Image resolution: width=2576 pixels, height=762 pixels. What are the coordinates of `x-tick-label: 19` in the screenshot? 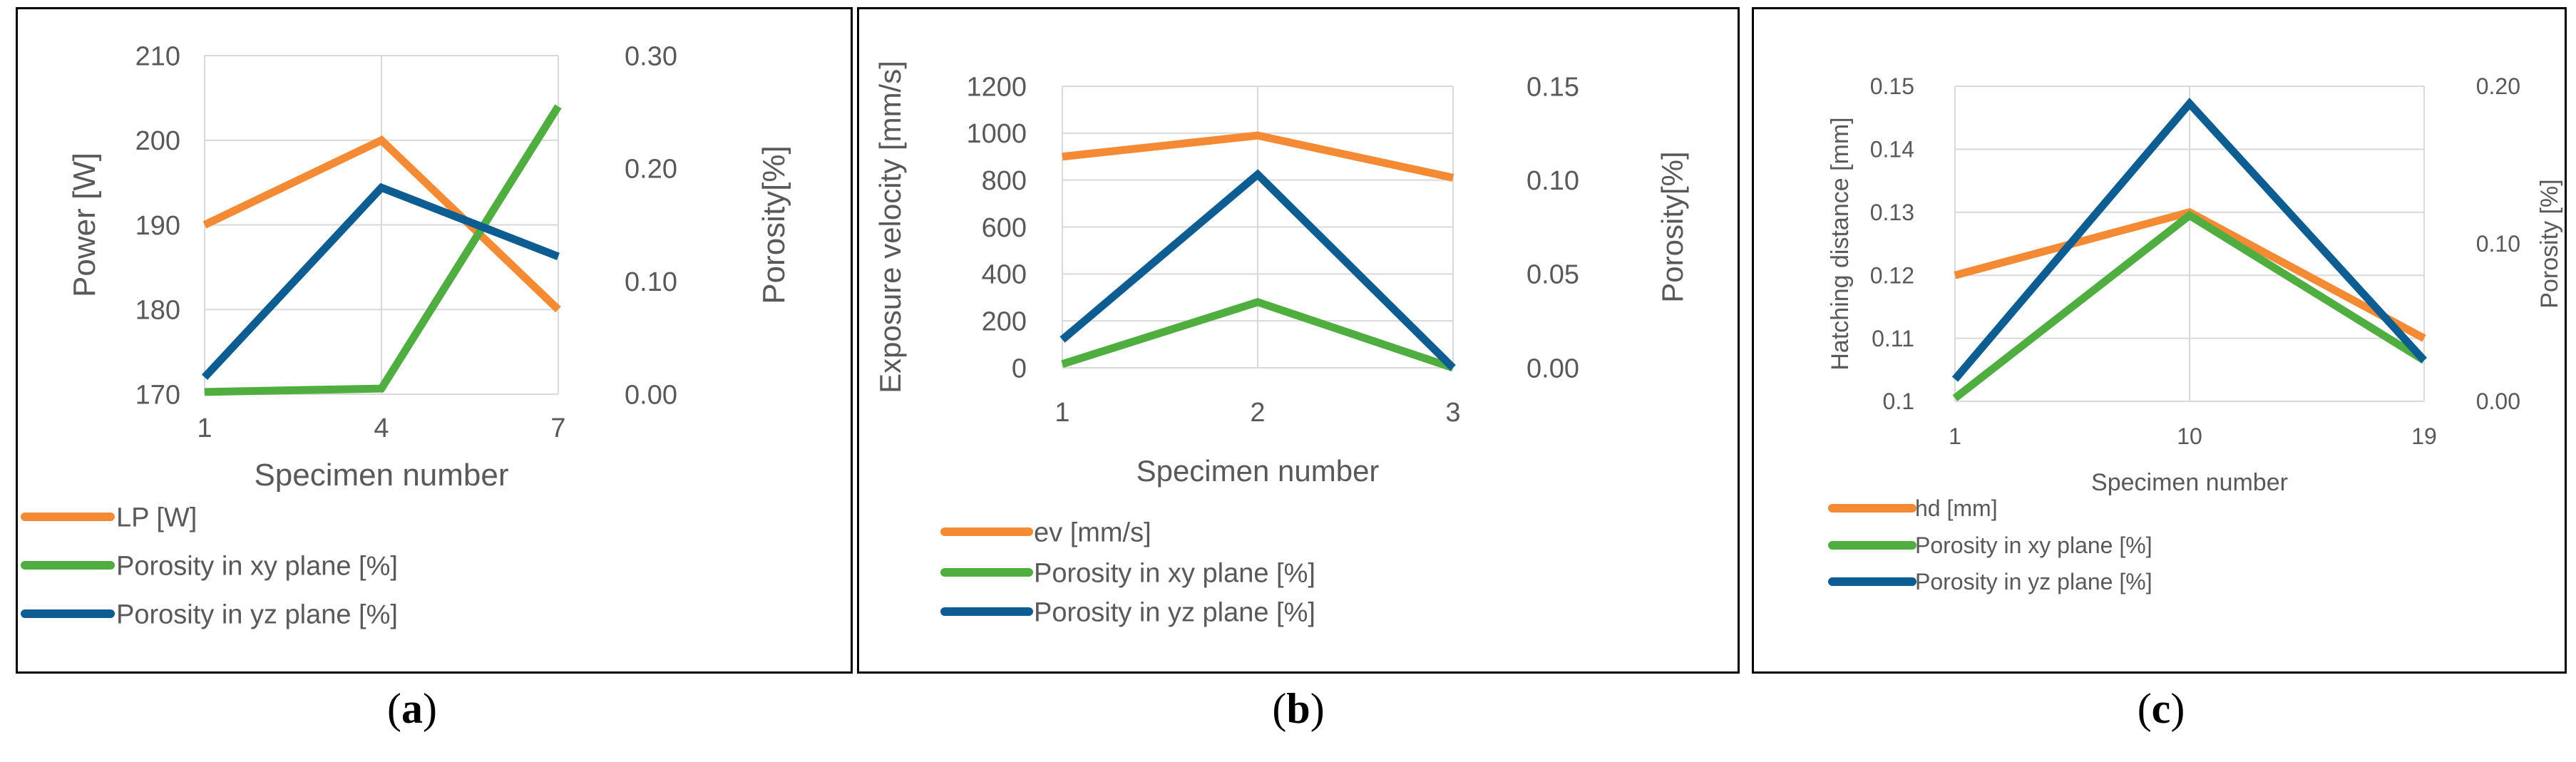 It's located at (2424, 436).